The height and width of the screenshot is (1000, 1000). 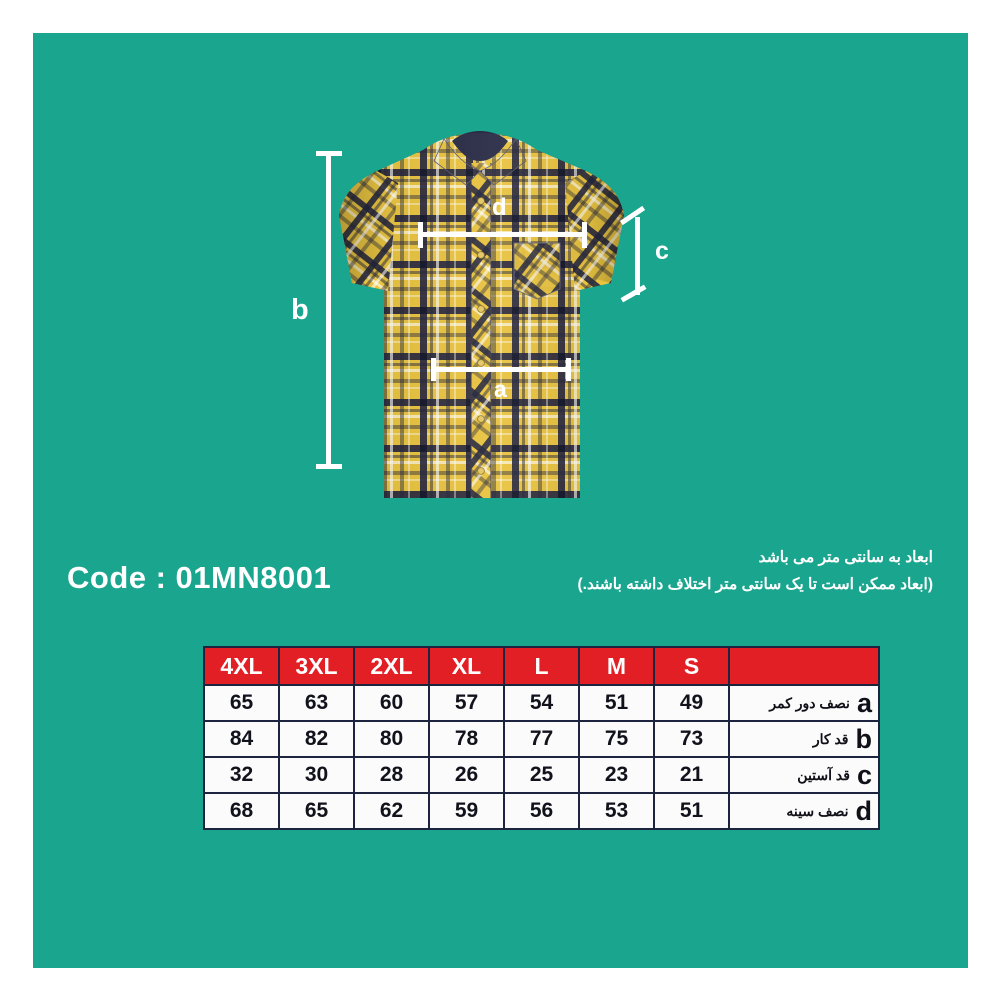 I want to click on cell-b-xl: 78, so click(x=466, y=739).